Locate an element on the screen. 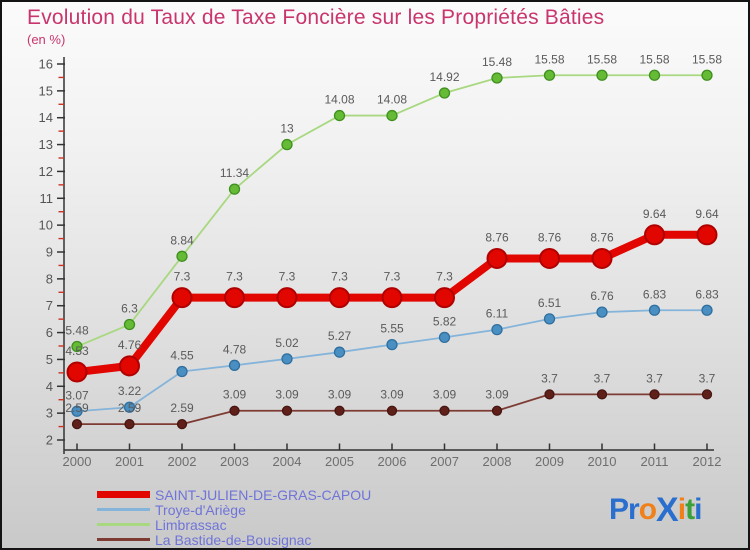 The width and height of the screenshot is (750, 550). svg-text: 6 is located at coordinates (49, 332).